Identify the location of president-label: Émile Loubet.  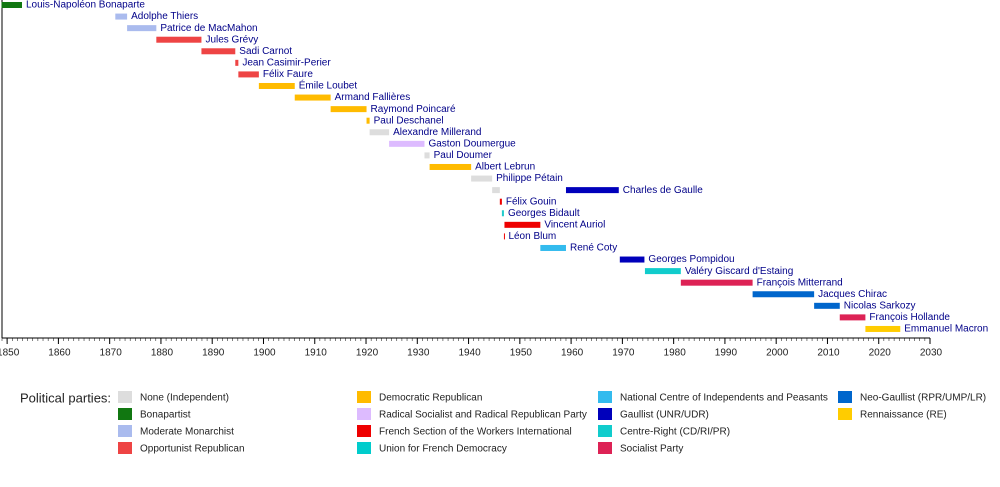
(328, 85).